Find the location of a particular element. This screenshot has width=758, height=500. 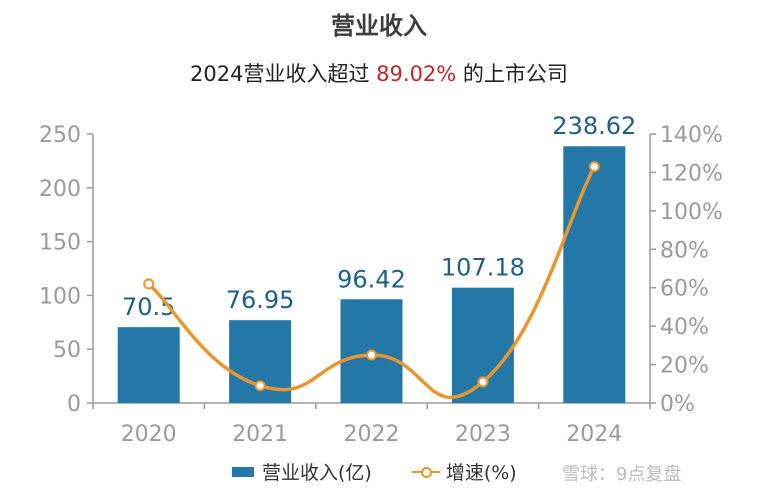

x-tick-label: 2021 is located at coordinates (260, 434).